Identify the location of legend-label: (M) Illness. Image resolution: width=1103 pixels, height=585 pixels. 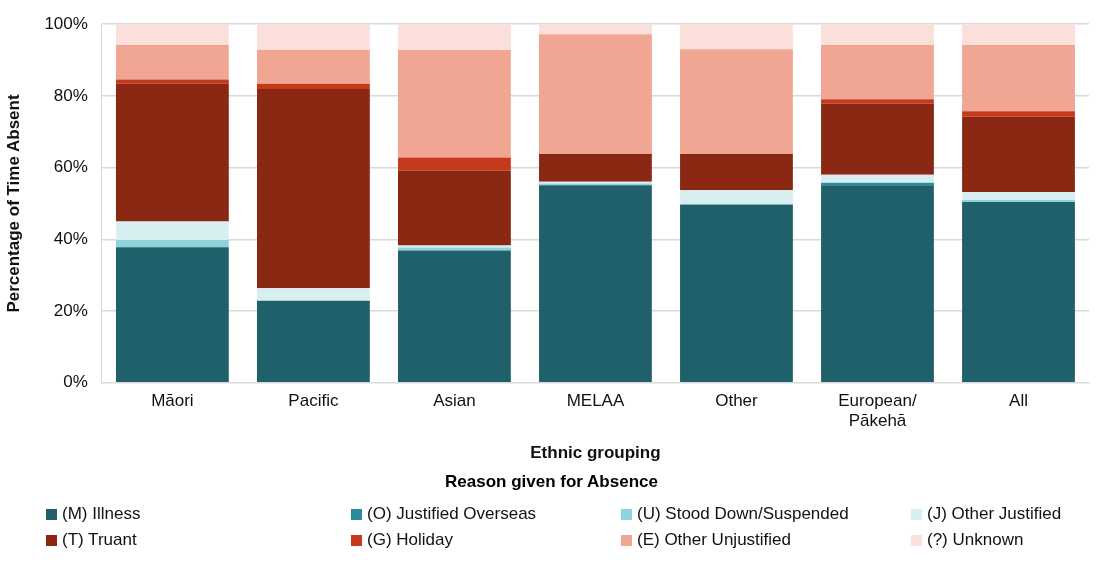
(101, 514).